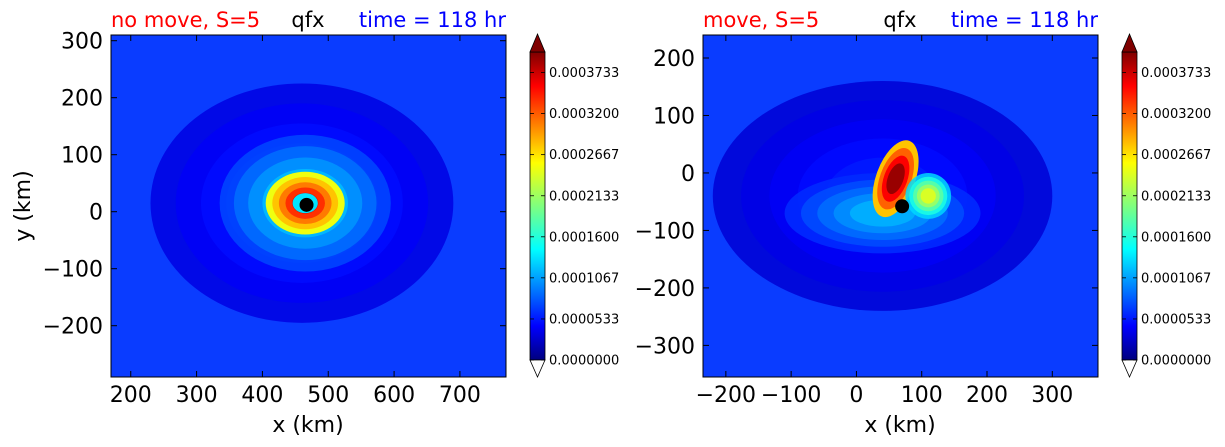 The width and height of the screenshot is (1225, 447). I want to click on x-tick-label: 100, so click(922, 395).